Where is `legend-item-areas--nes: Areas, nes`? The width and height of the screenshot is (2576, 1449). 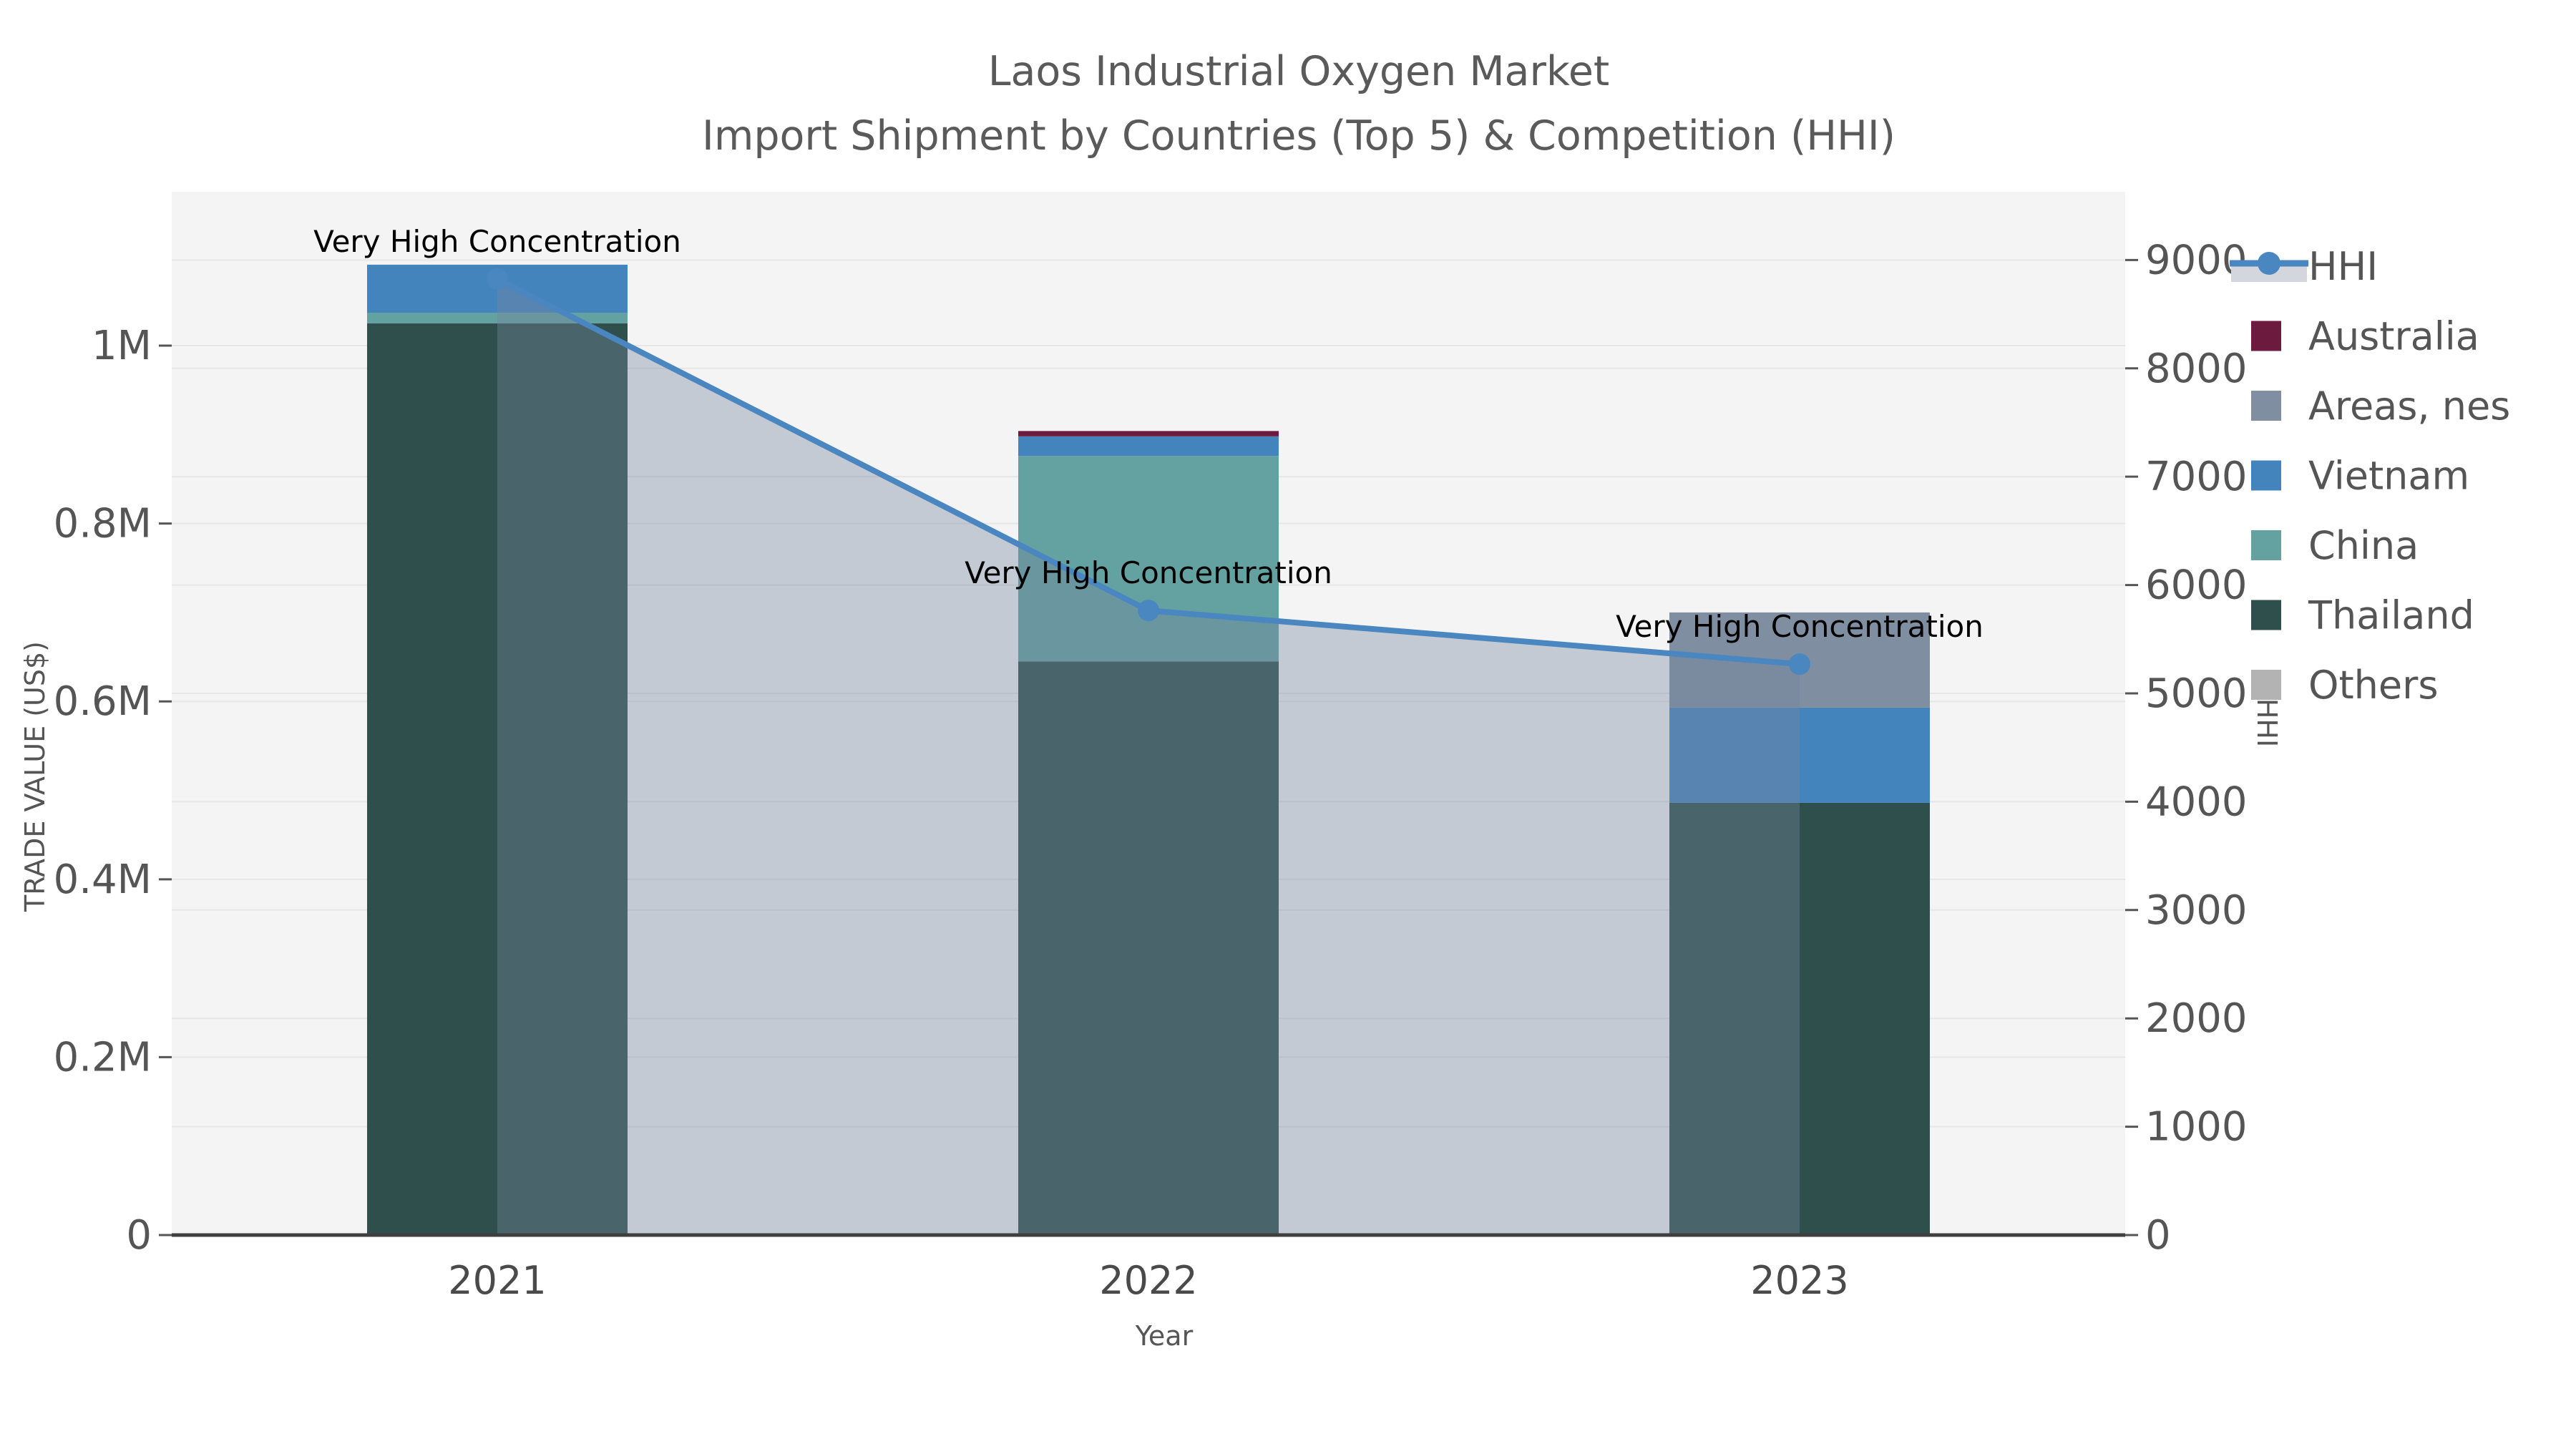 legend-item-areas--nes: Areas, nes is located at coordinates (2380, 407).